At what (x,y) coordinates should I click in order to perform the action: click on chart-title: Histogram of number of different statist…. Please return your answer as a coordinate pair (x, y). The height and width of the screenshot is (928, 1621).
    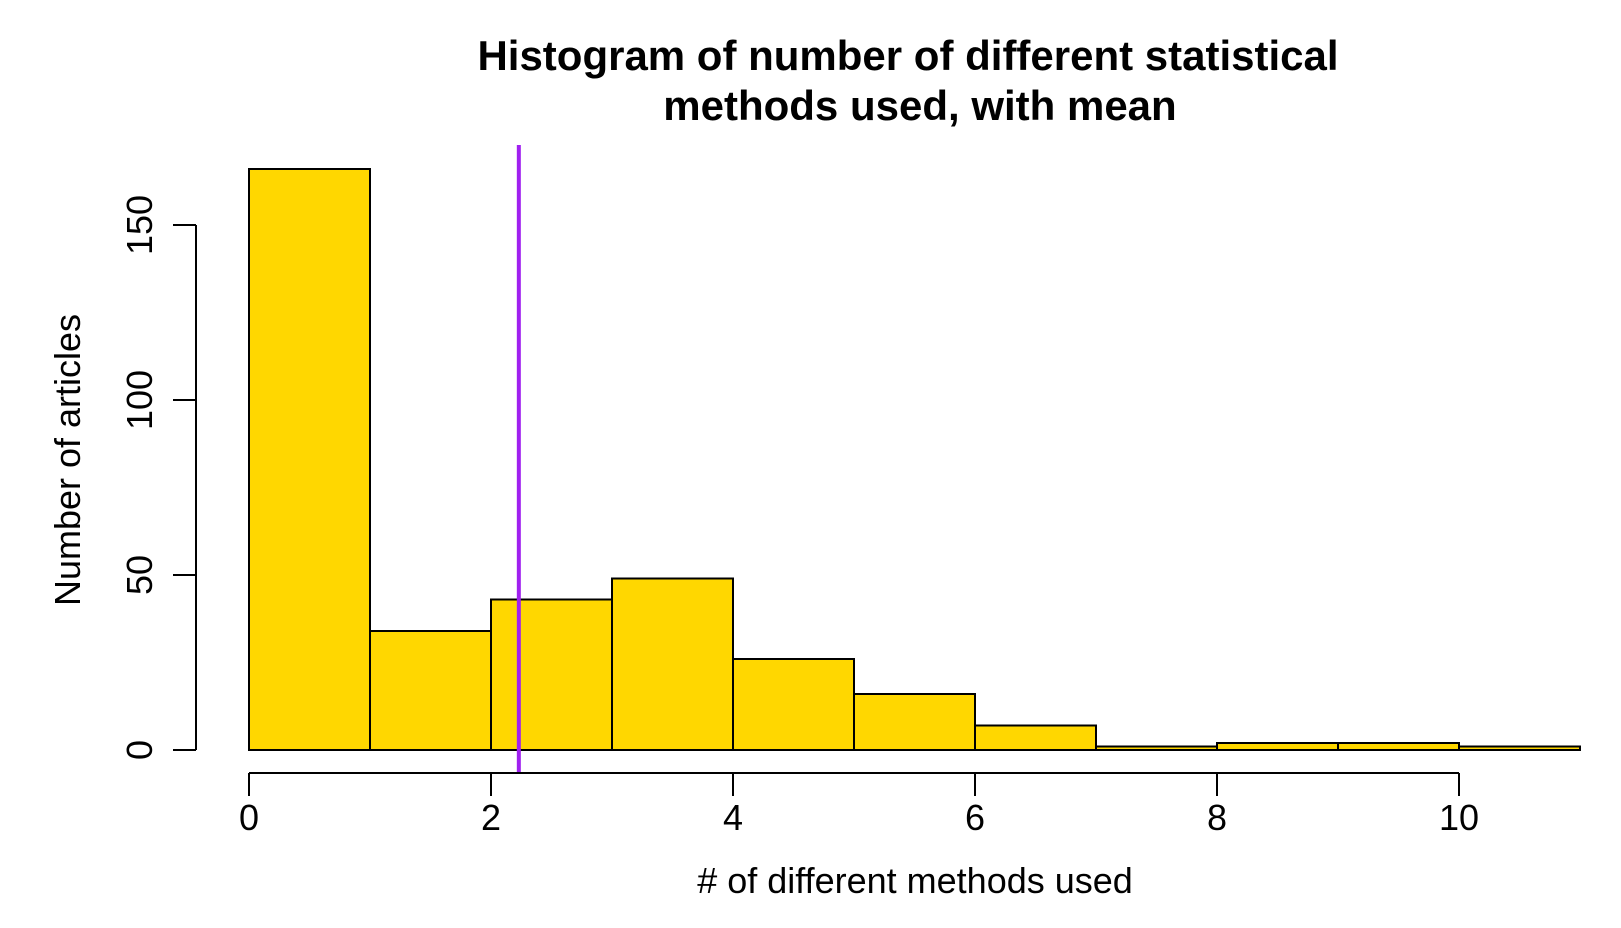
    Looking at the image, I should click on (907, 80).